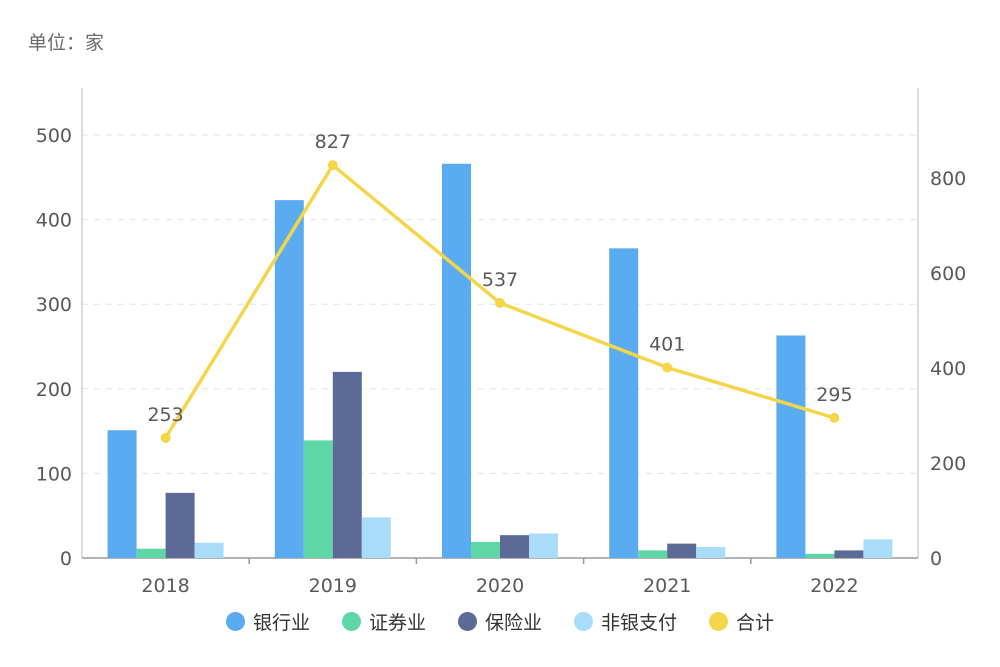 The image size is (1000, 667). Describe the element at coordinates (500, 586) in the screenshot. I see `x-tick-label: 2020` at that location.